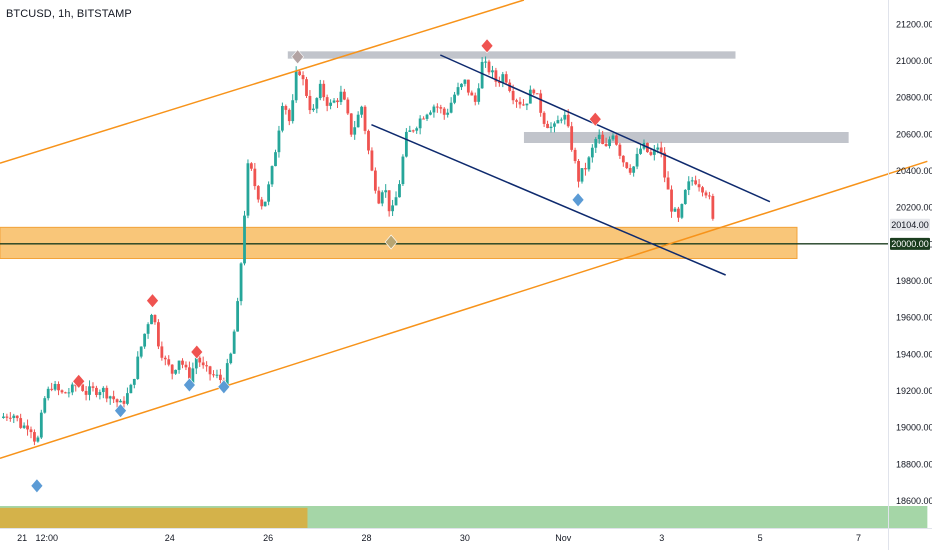 The image size is (932, 555). What do you see at coordinates (858, 538) in the screenshot?
I see `x-tick-label: 7` at bounding box center [858, 538].